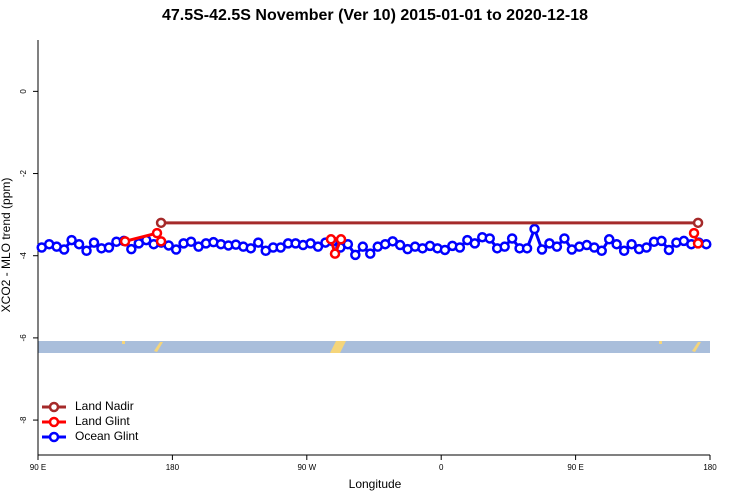 The height and width of the screenshot is (500, 750). I want to click on y-tick-label: 0, so click(23, 91).